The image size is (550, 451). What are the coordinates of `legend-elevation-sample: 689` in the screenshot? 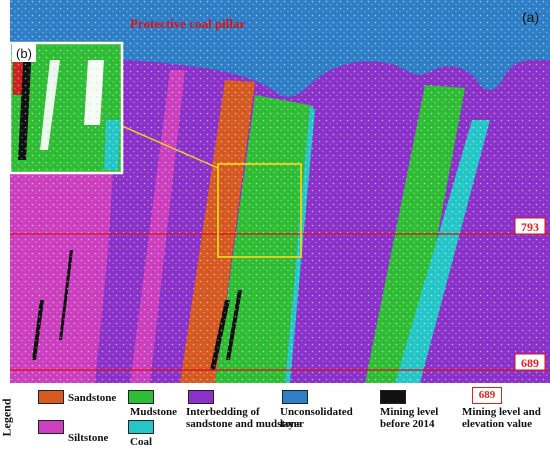 It's located at (487, 395).